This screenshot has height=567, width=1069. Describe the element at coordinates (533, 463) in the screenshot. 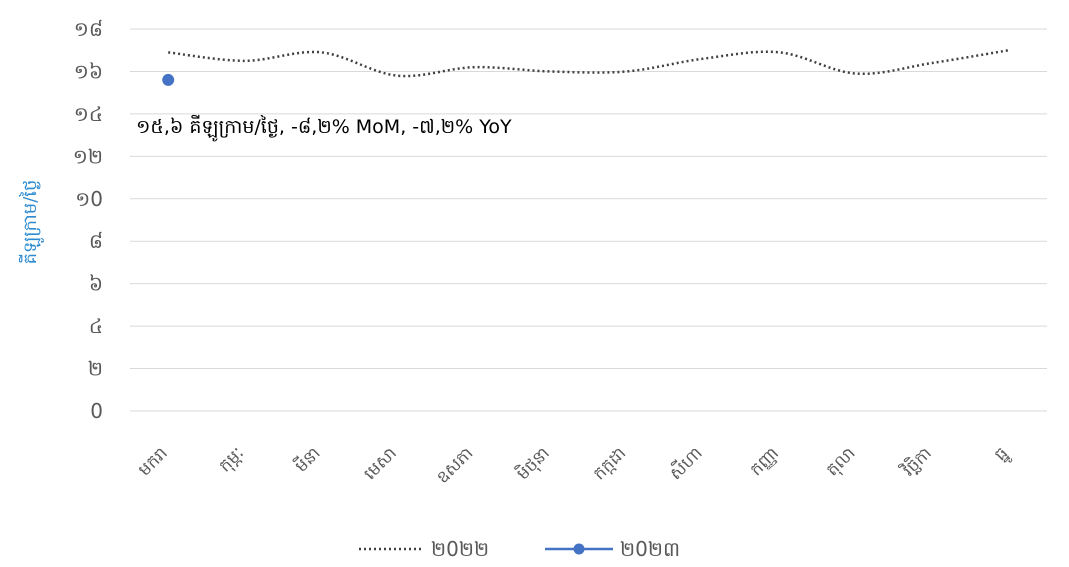

I see `x-tick-label: មិថុនា` at that location.